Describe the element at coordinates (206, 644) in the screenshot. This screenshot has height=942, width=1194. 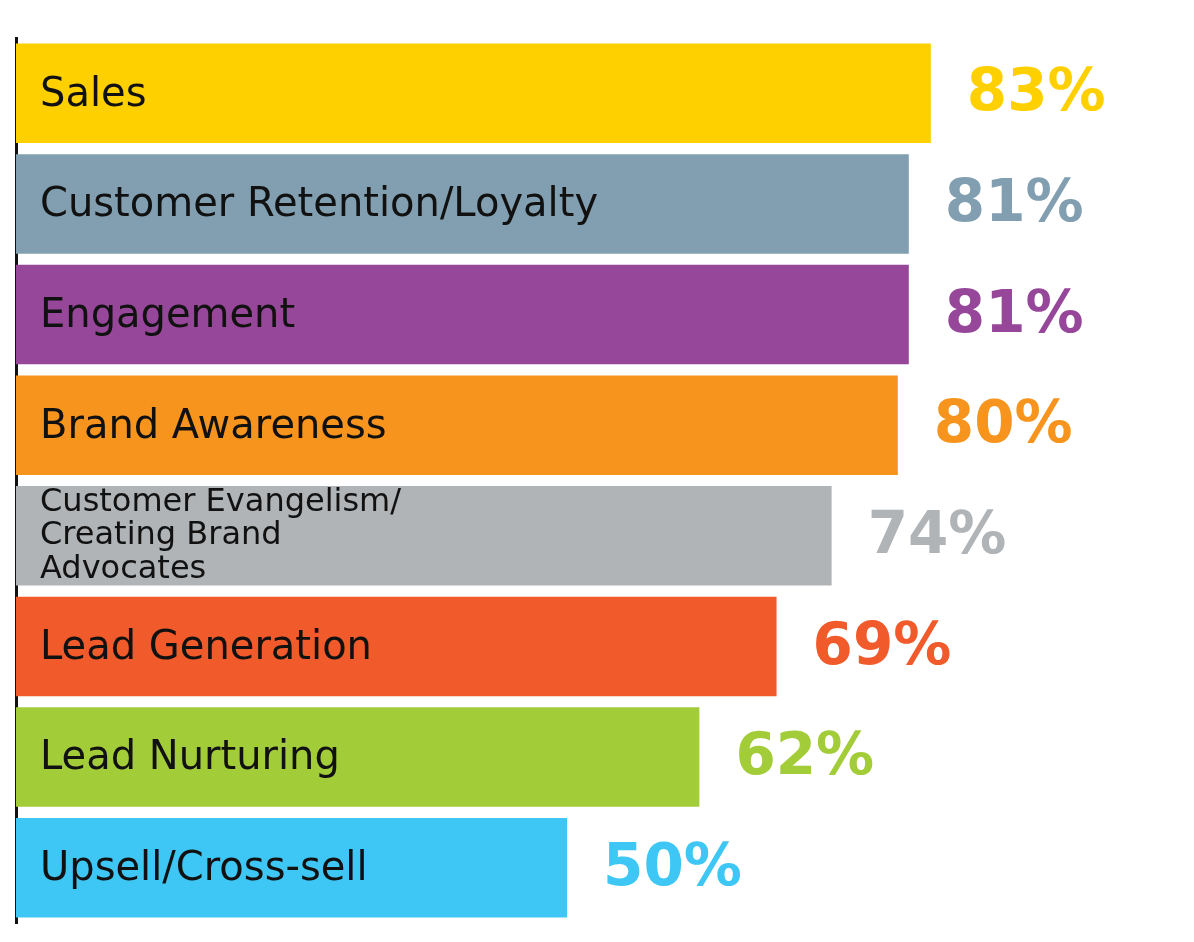
I see `y-tick-label: Lead Generation` at that location.